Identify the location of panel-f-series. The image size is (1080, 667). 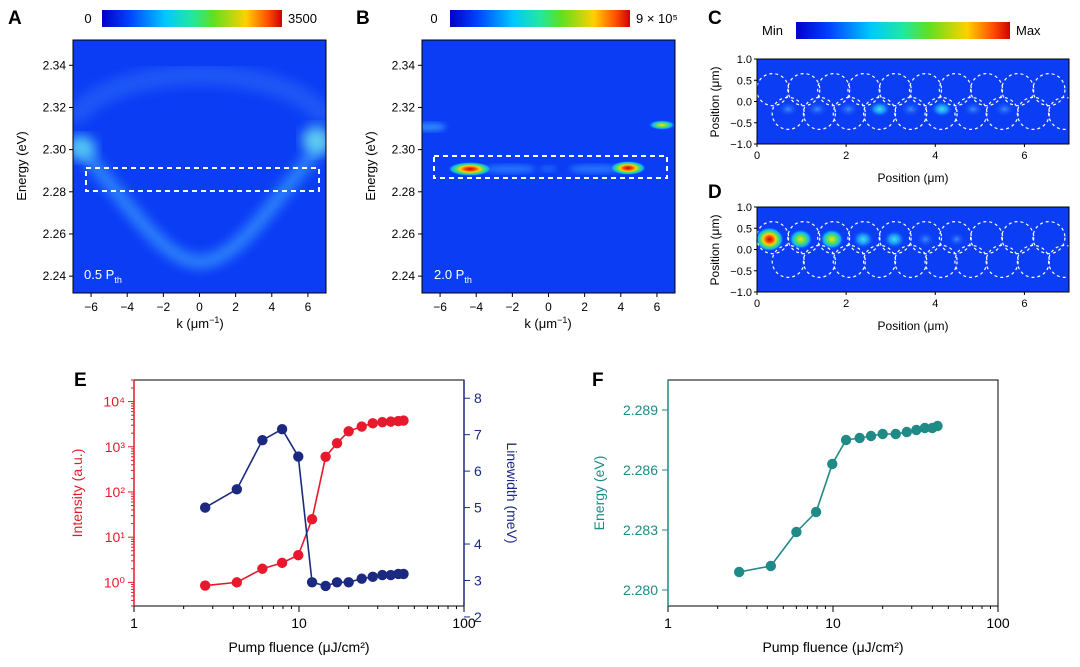
(838, 499).